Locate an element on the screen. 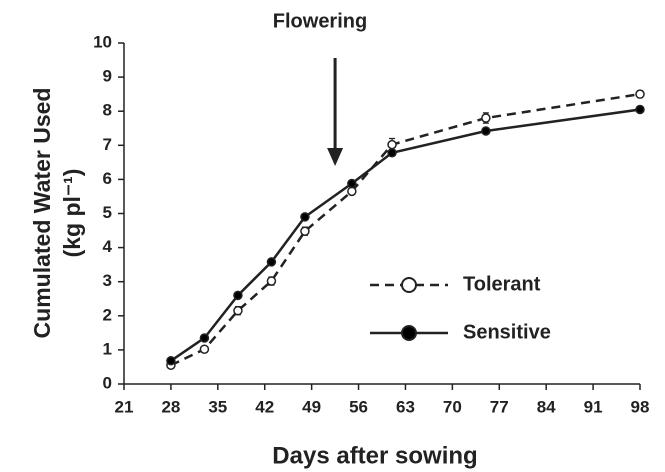 The image size is (665, 472). y-tick-label: 1 is located at coordinates (107, 348).